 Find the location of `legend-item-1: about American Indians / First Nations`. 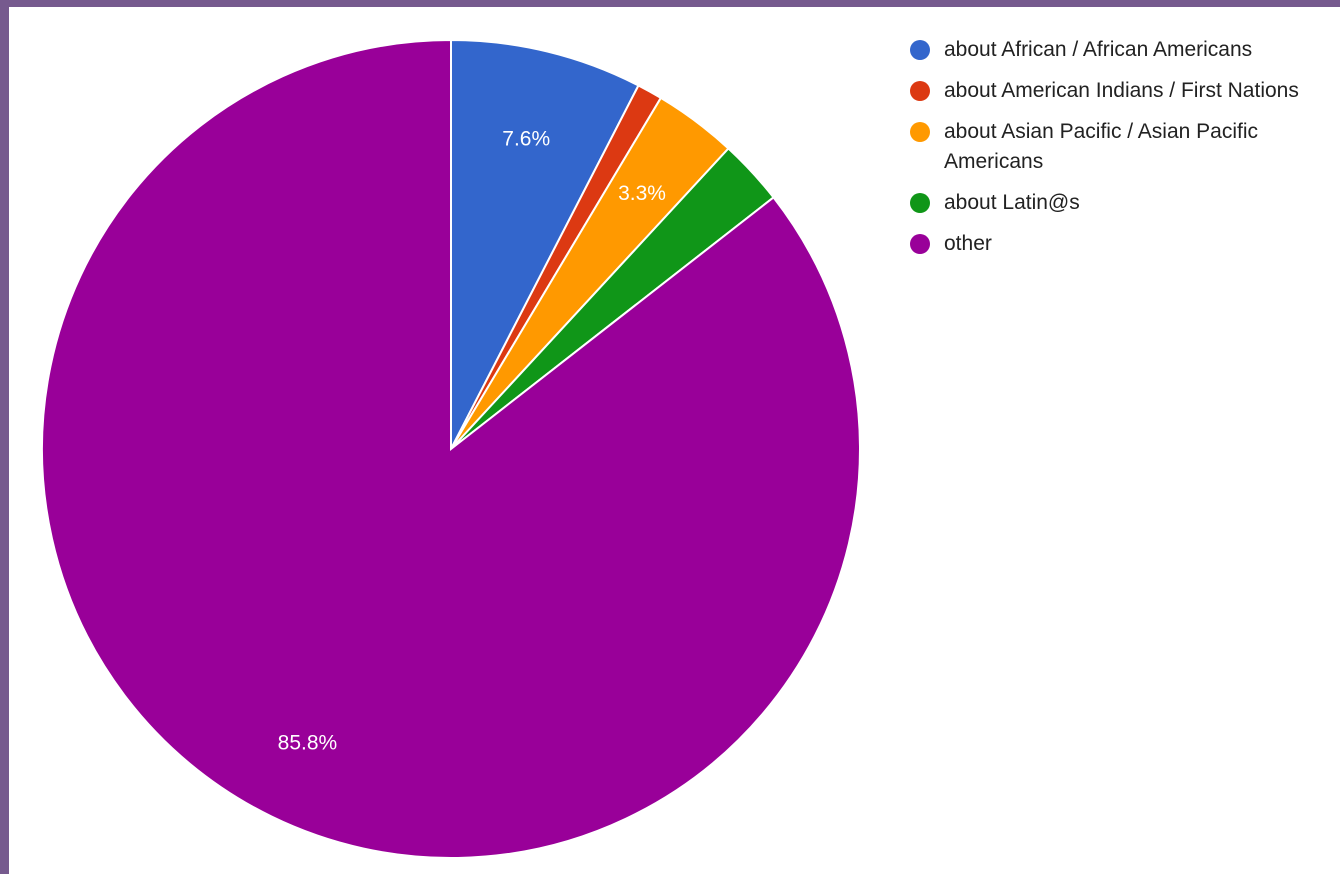

legend-item-1: about American Indians / First Nations is located at coordinates (1123, 91).